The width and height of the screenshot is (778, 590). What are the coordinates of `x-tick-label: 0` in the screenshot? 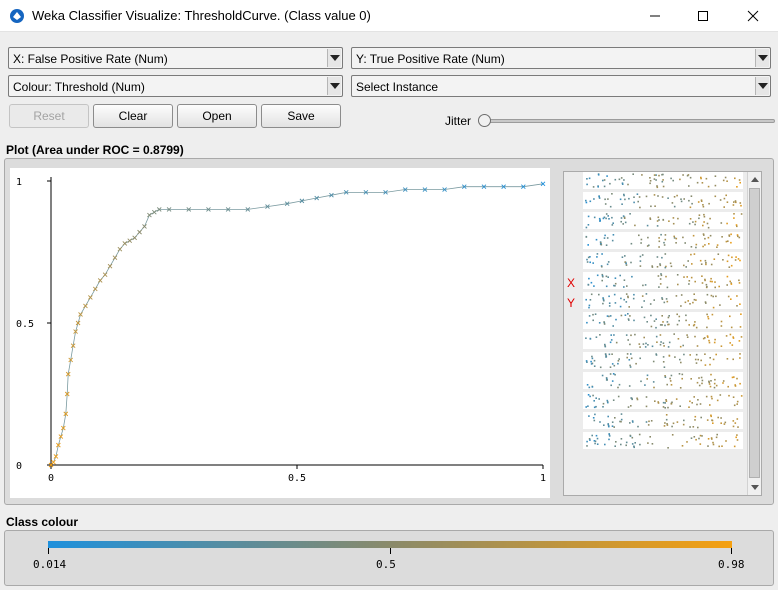 It's located at (51, 478).